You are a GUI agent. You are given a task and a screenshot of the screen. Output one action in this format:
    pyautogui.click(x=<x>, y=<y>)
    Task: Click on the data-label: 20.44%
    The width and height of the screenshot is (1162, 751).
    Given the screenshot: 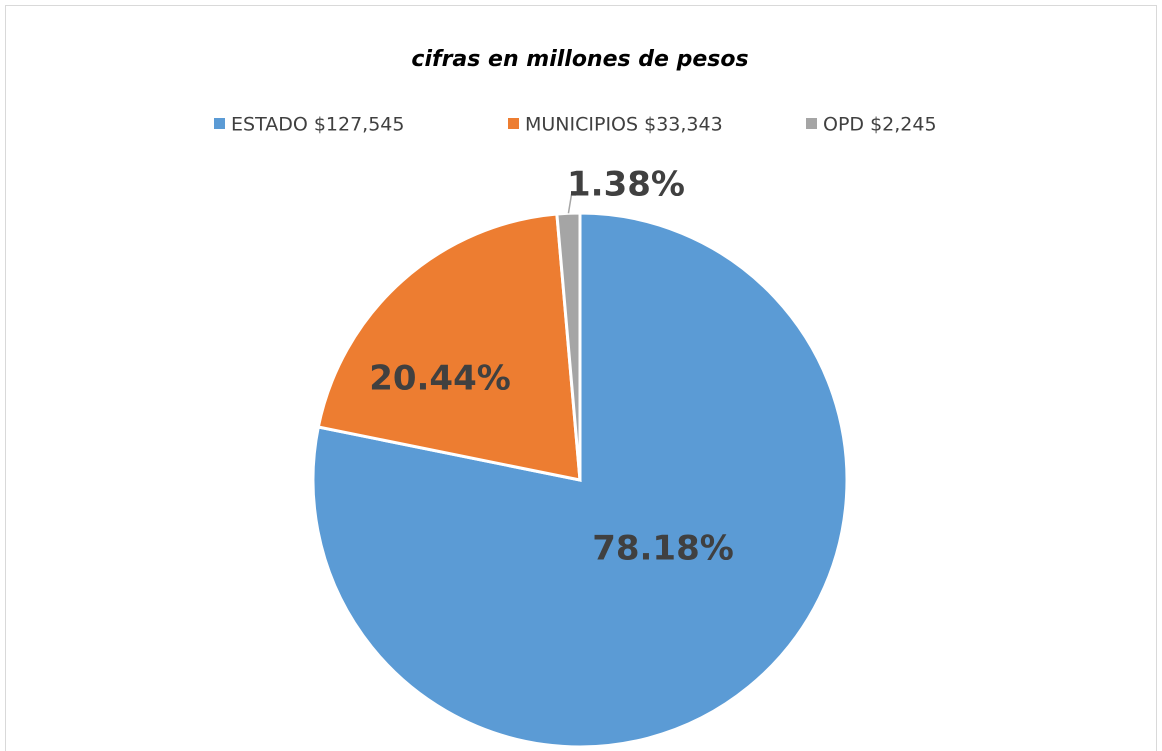 What is the action you would take?
    pyautogui.click(x=440, y=379)
    